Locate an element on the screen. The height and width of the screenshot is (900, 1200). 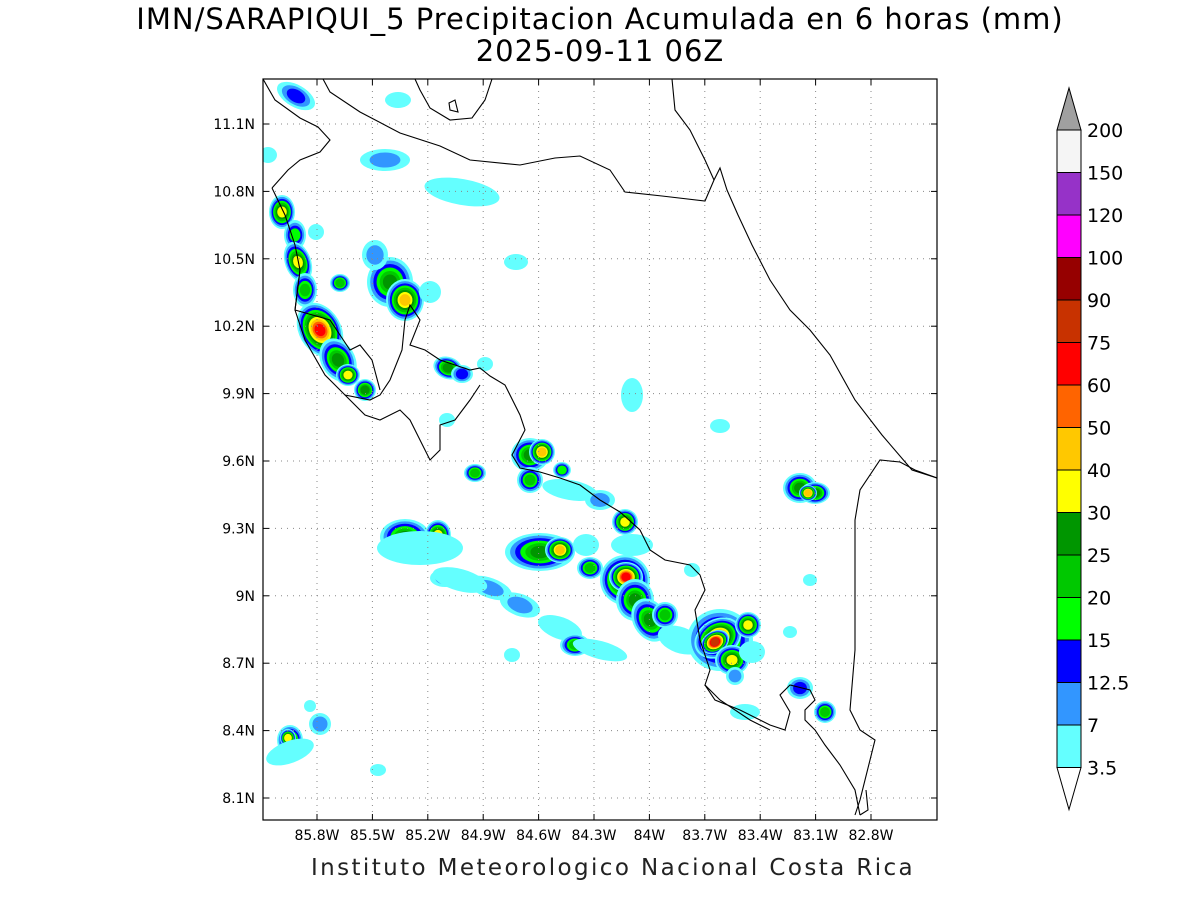
colorbar-label: 200 is located at coordinates (1105, 131).